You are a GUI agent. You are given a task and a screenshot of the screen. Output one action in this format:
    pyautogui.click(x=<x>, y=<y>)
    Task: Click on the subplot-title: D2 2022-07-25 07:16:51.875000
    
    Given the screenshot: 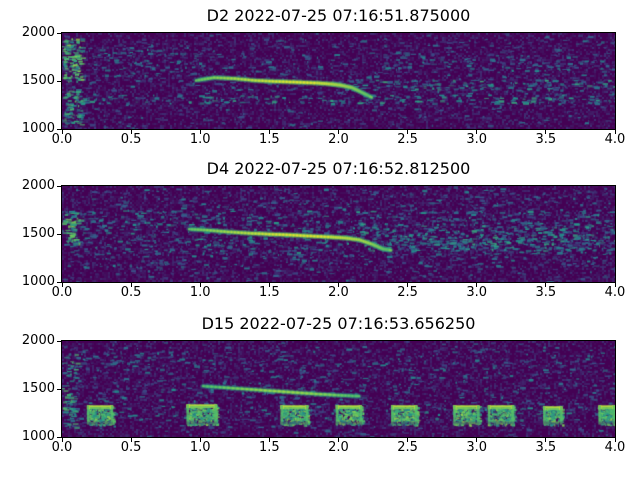 What is the action you would take?
    pyautogui.click(x=338, y=15)
    